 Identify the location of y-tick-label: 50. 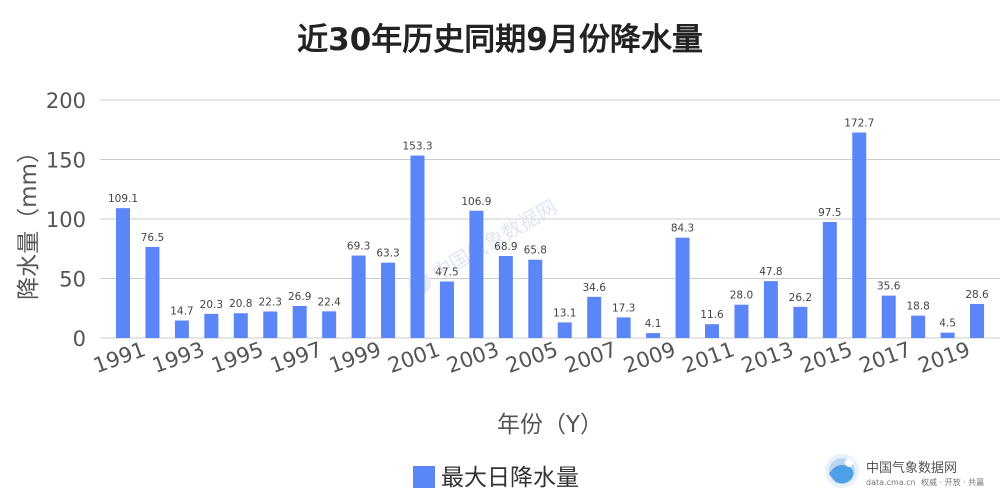
(72, 280).